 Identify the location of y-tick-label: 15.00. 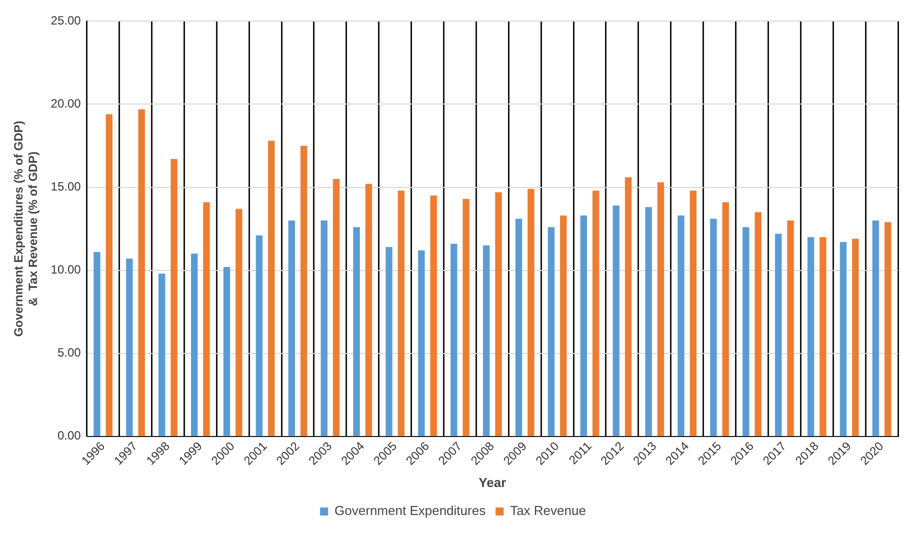
(66, 187).